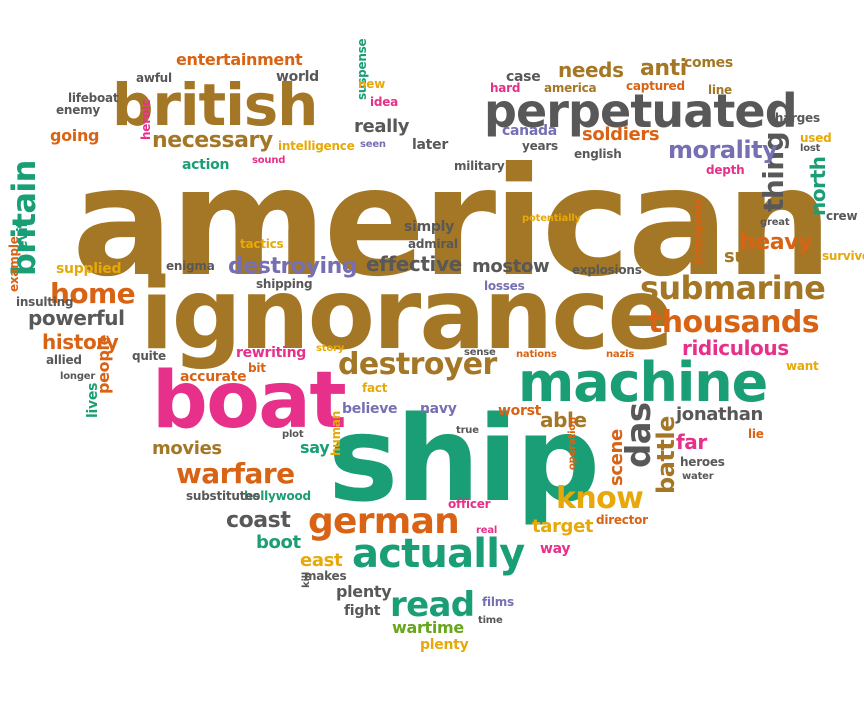  I want to click on word-time: time, so click(490, 620).